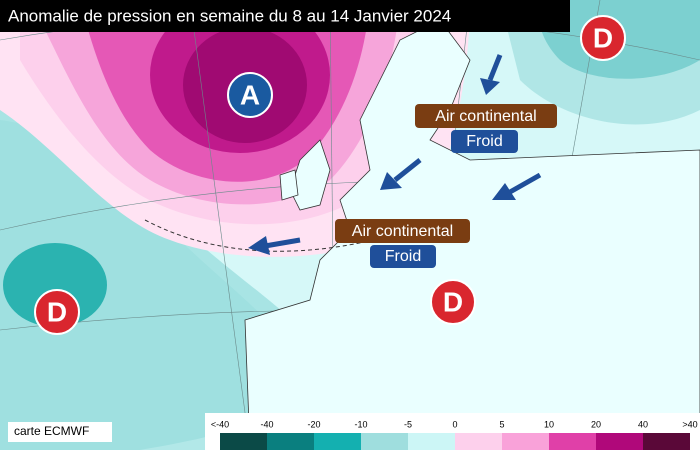 The height and width of the screenshot is (450, 700). What do you see at coordinates (501, 424) in the screenshot?
I see `legend-tick-label: 5` at bounding box center [501, 424].